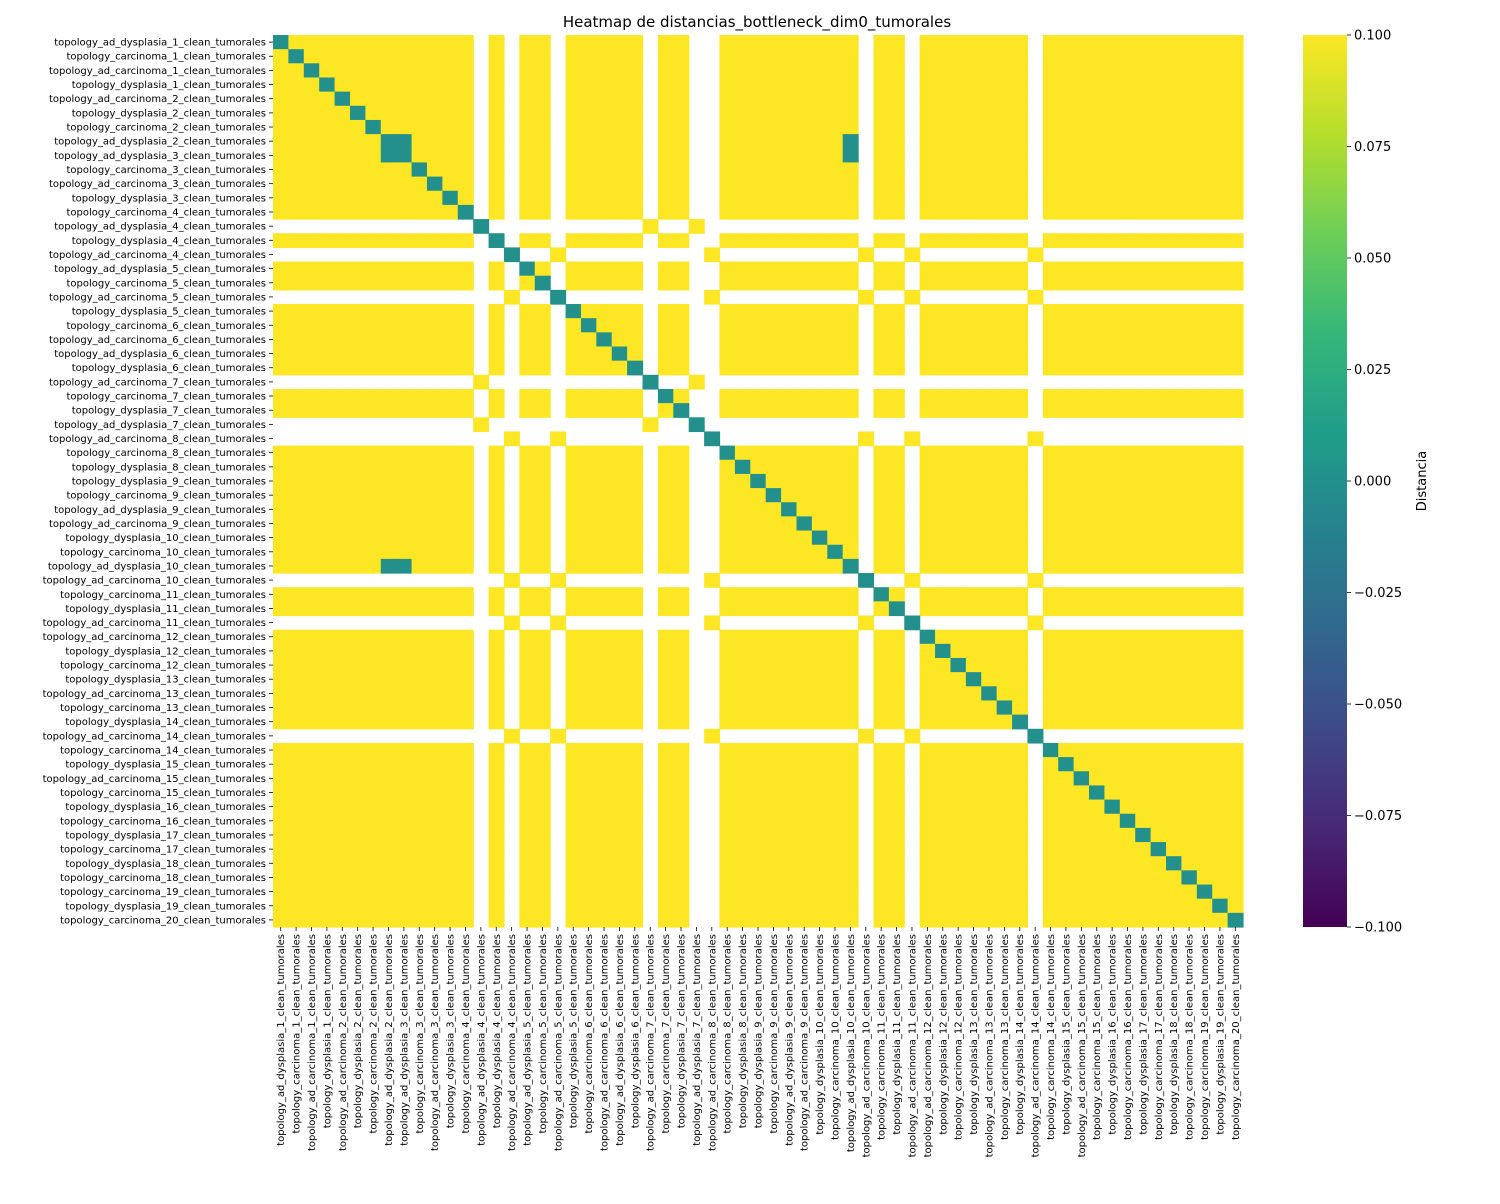 This screenshot has height=1204, width=1500. What do you see at coordinates (281, 1040) in the screenshot?
I see `x-tick-label: topology_ad_dysplasia_1_clean_tumorales` at bounding box center [281, 1040].